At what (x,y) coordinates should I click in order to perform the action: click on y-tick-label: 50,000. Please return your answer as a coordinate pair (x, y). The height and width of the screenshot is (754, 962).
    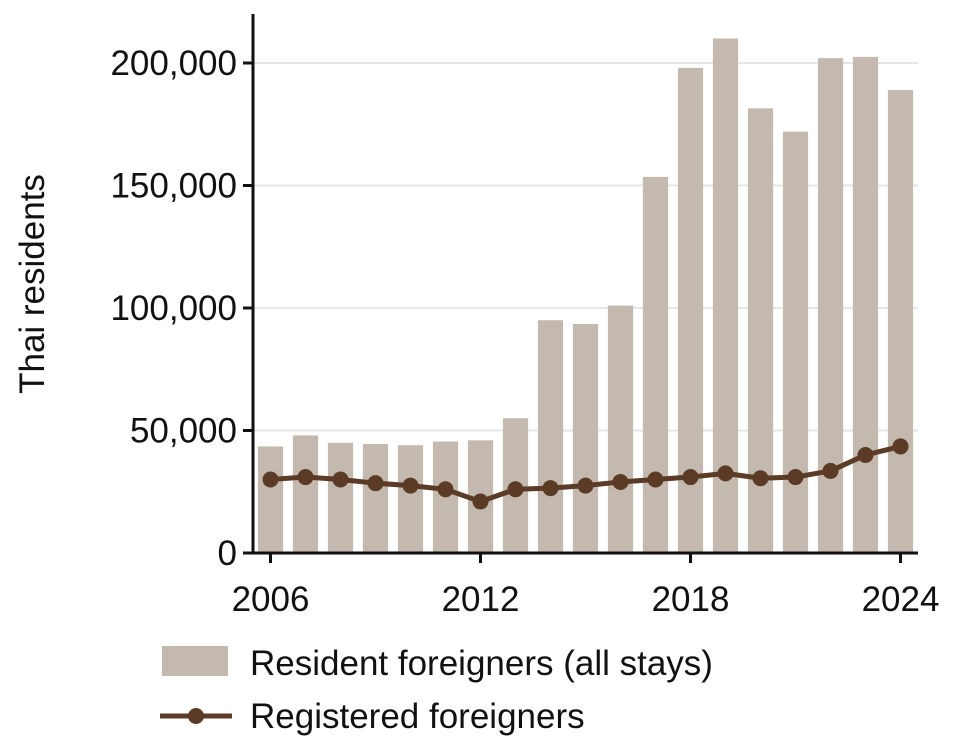
    Looking at the image, I should click on (183, 431).